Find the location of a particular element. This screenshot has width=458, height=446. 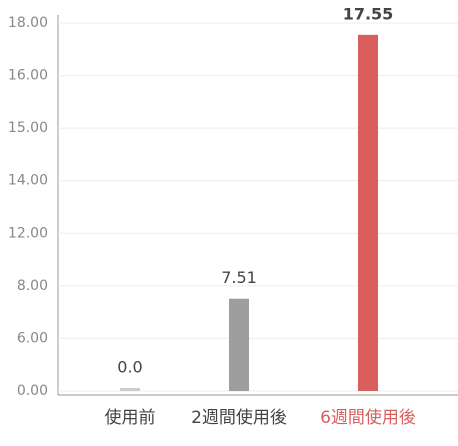

y-tick-label: 12.00 is located at coordinates (28, 233).